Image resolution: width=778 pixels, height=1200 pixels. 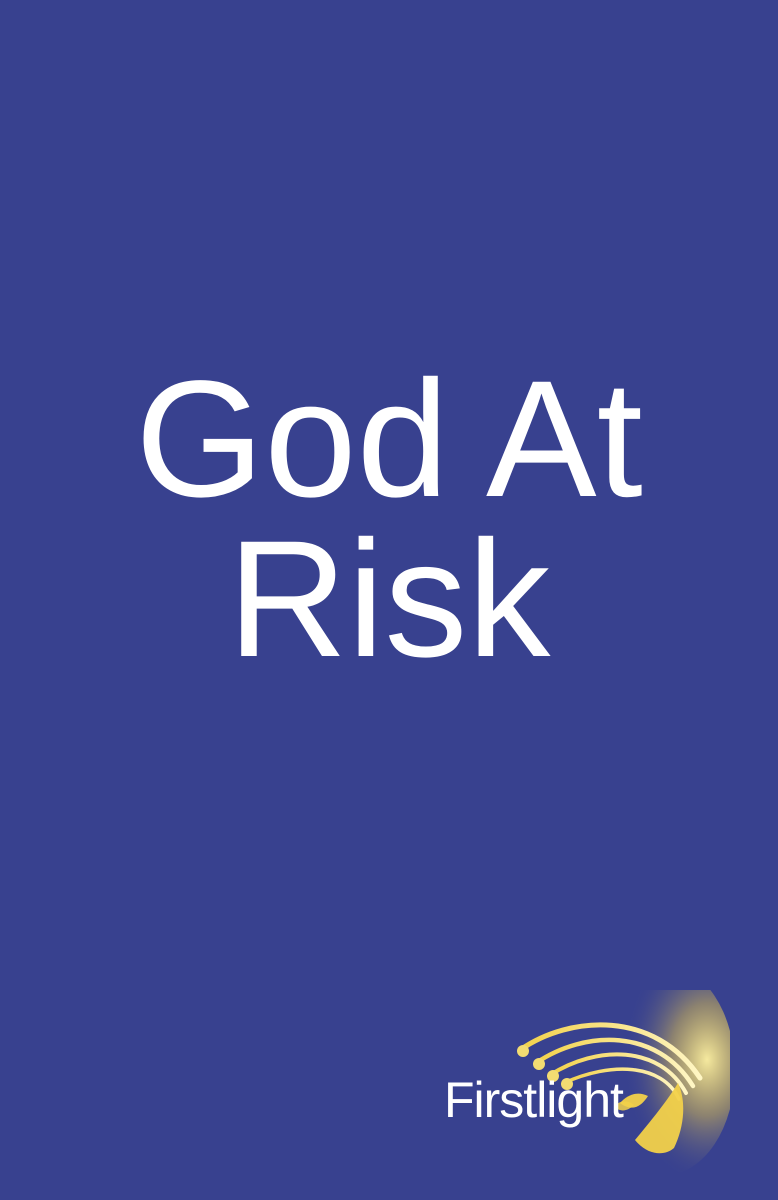 I want to click on publisher-logo: Firstlight, so click(x=565, y=1085).